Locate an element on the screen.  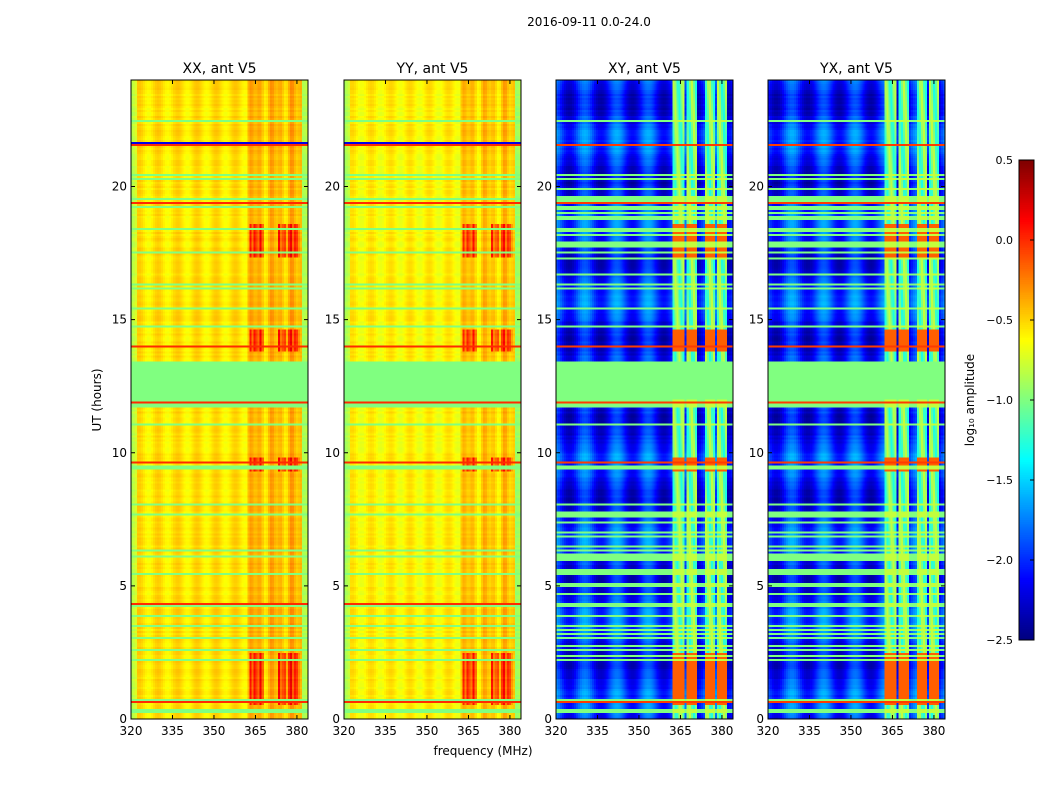
figure-suptitle: 2016-09-11 0.0-24.0 is located at coordinates (589, 22).